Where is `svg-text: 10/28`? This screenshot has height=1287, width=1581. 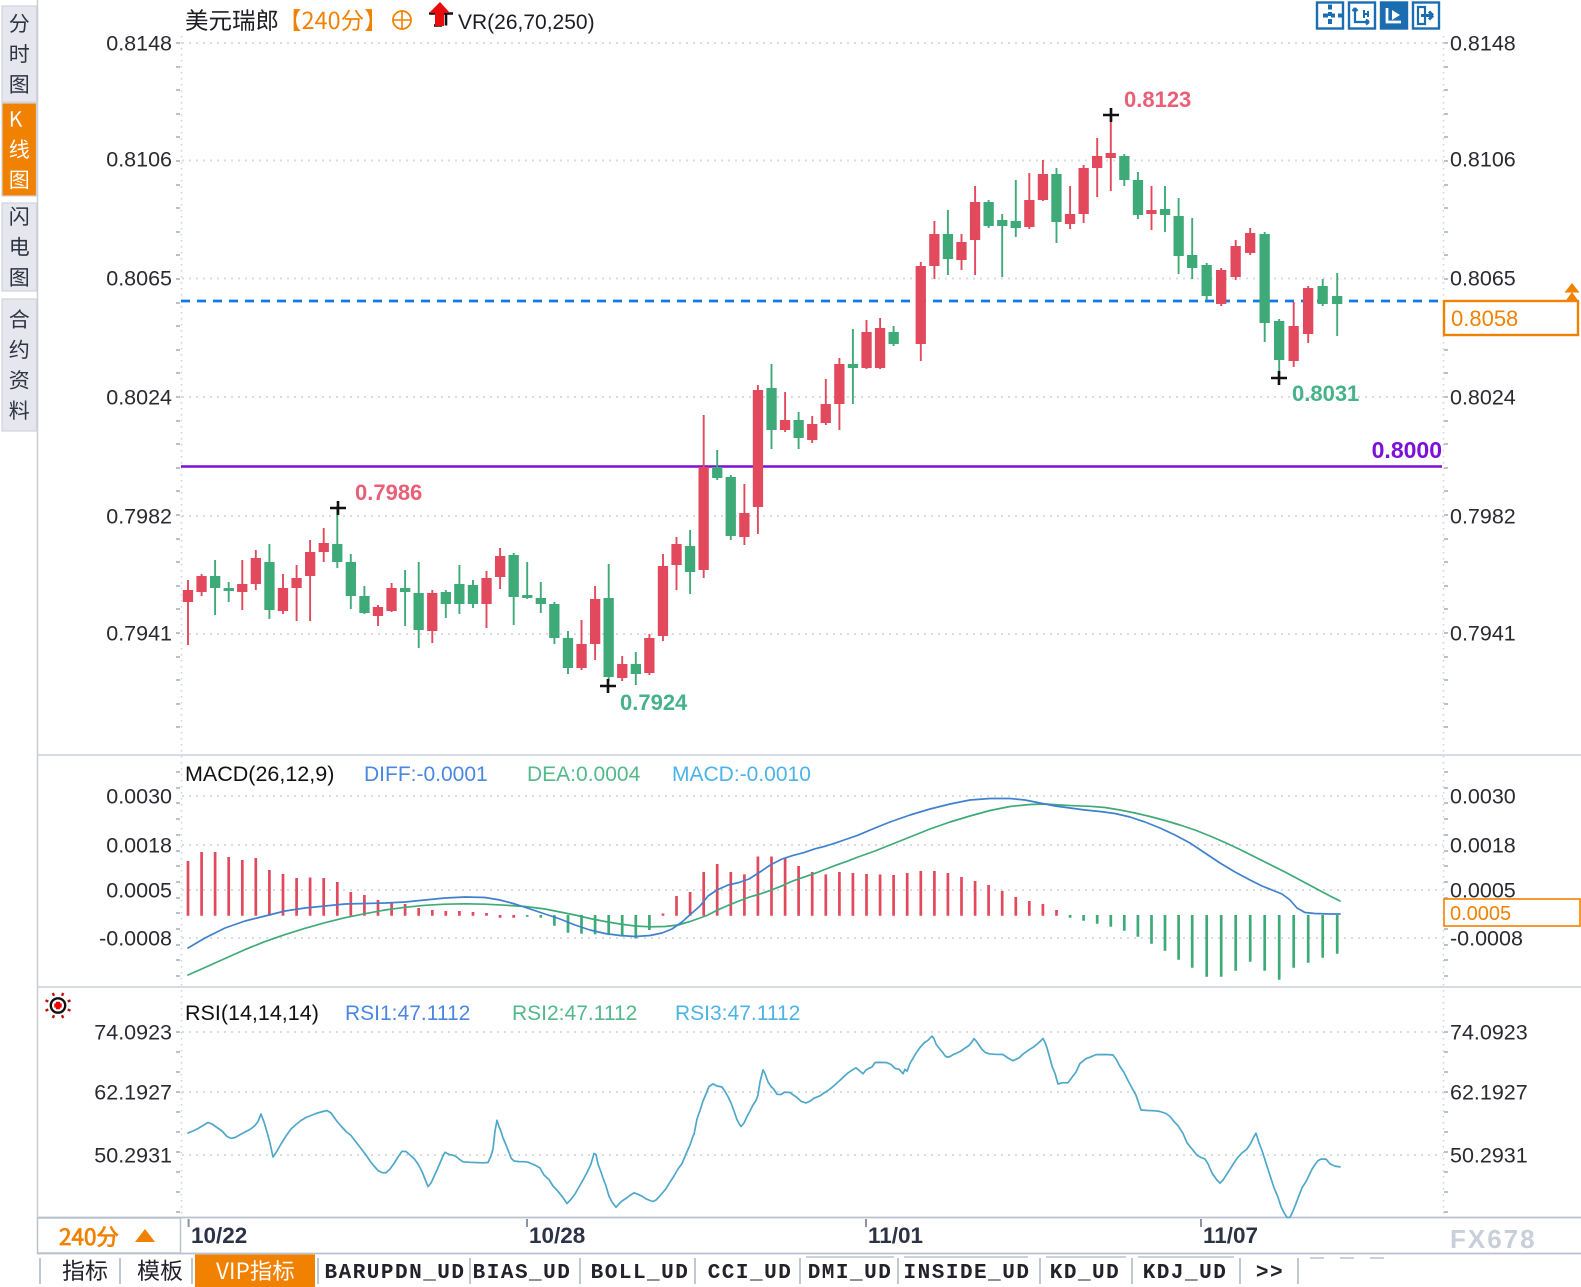 svg-text: 10/28 is located at coordinates (557, 1235).